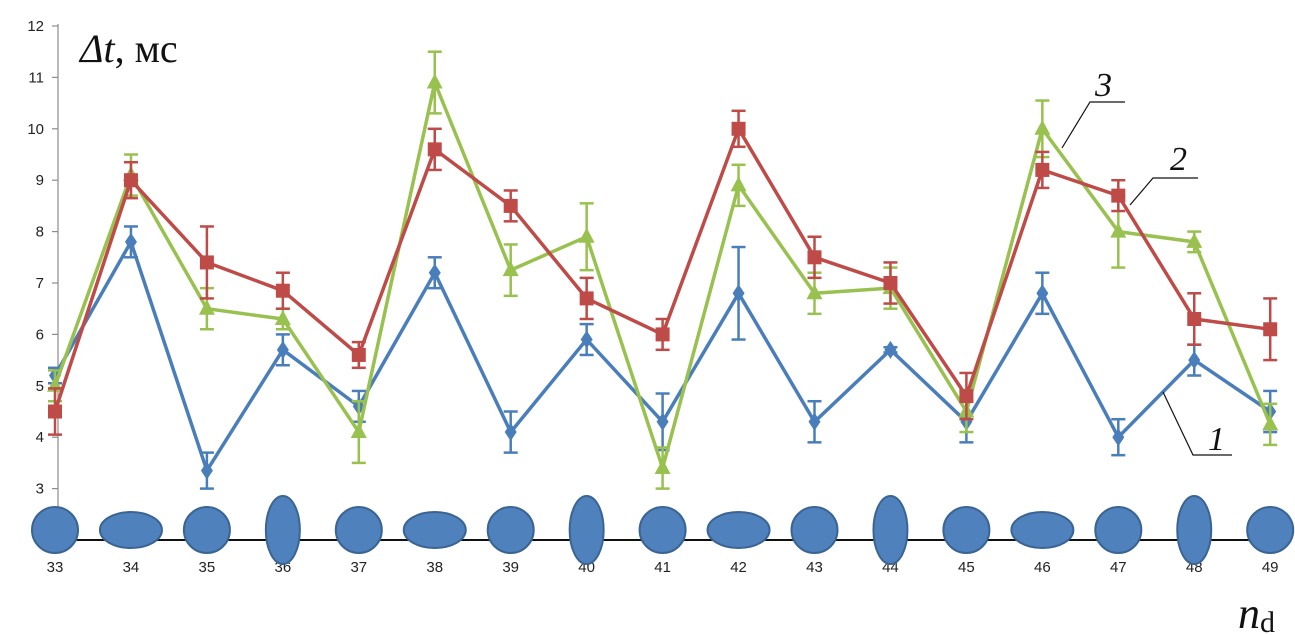  Describe the element at coordinates (1103, 85) in the screenshot. I see `series-label-3: 3` at that location.